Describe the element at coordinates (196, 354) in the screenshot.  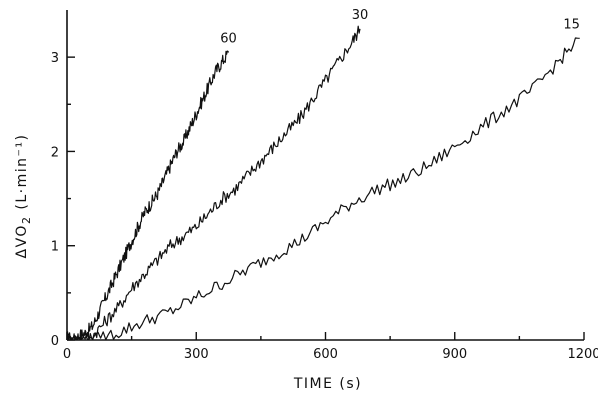
I see `x-tick-label: 300` at that location.